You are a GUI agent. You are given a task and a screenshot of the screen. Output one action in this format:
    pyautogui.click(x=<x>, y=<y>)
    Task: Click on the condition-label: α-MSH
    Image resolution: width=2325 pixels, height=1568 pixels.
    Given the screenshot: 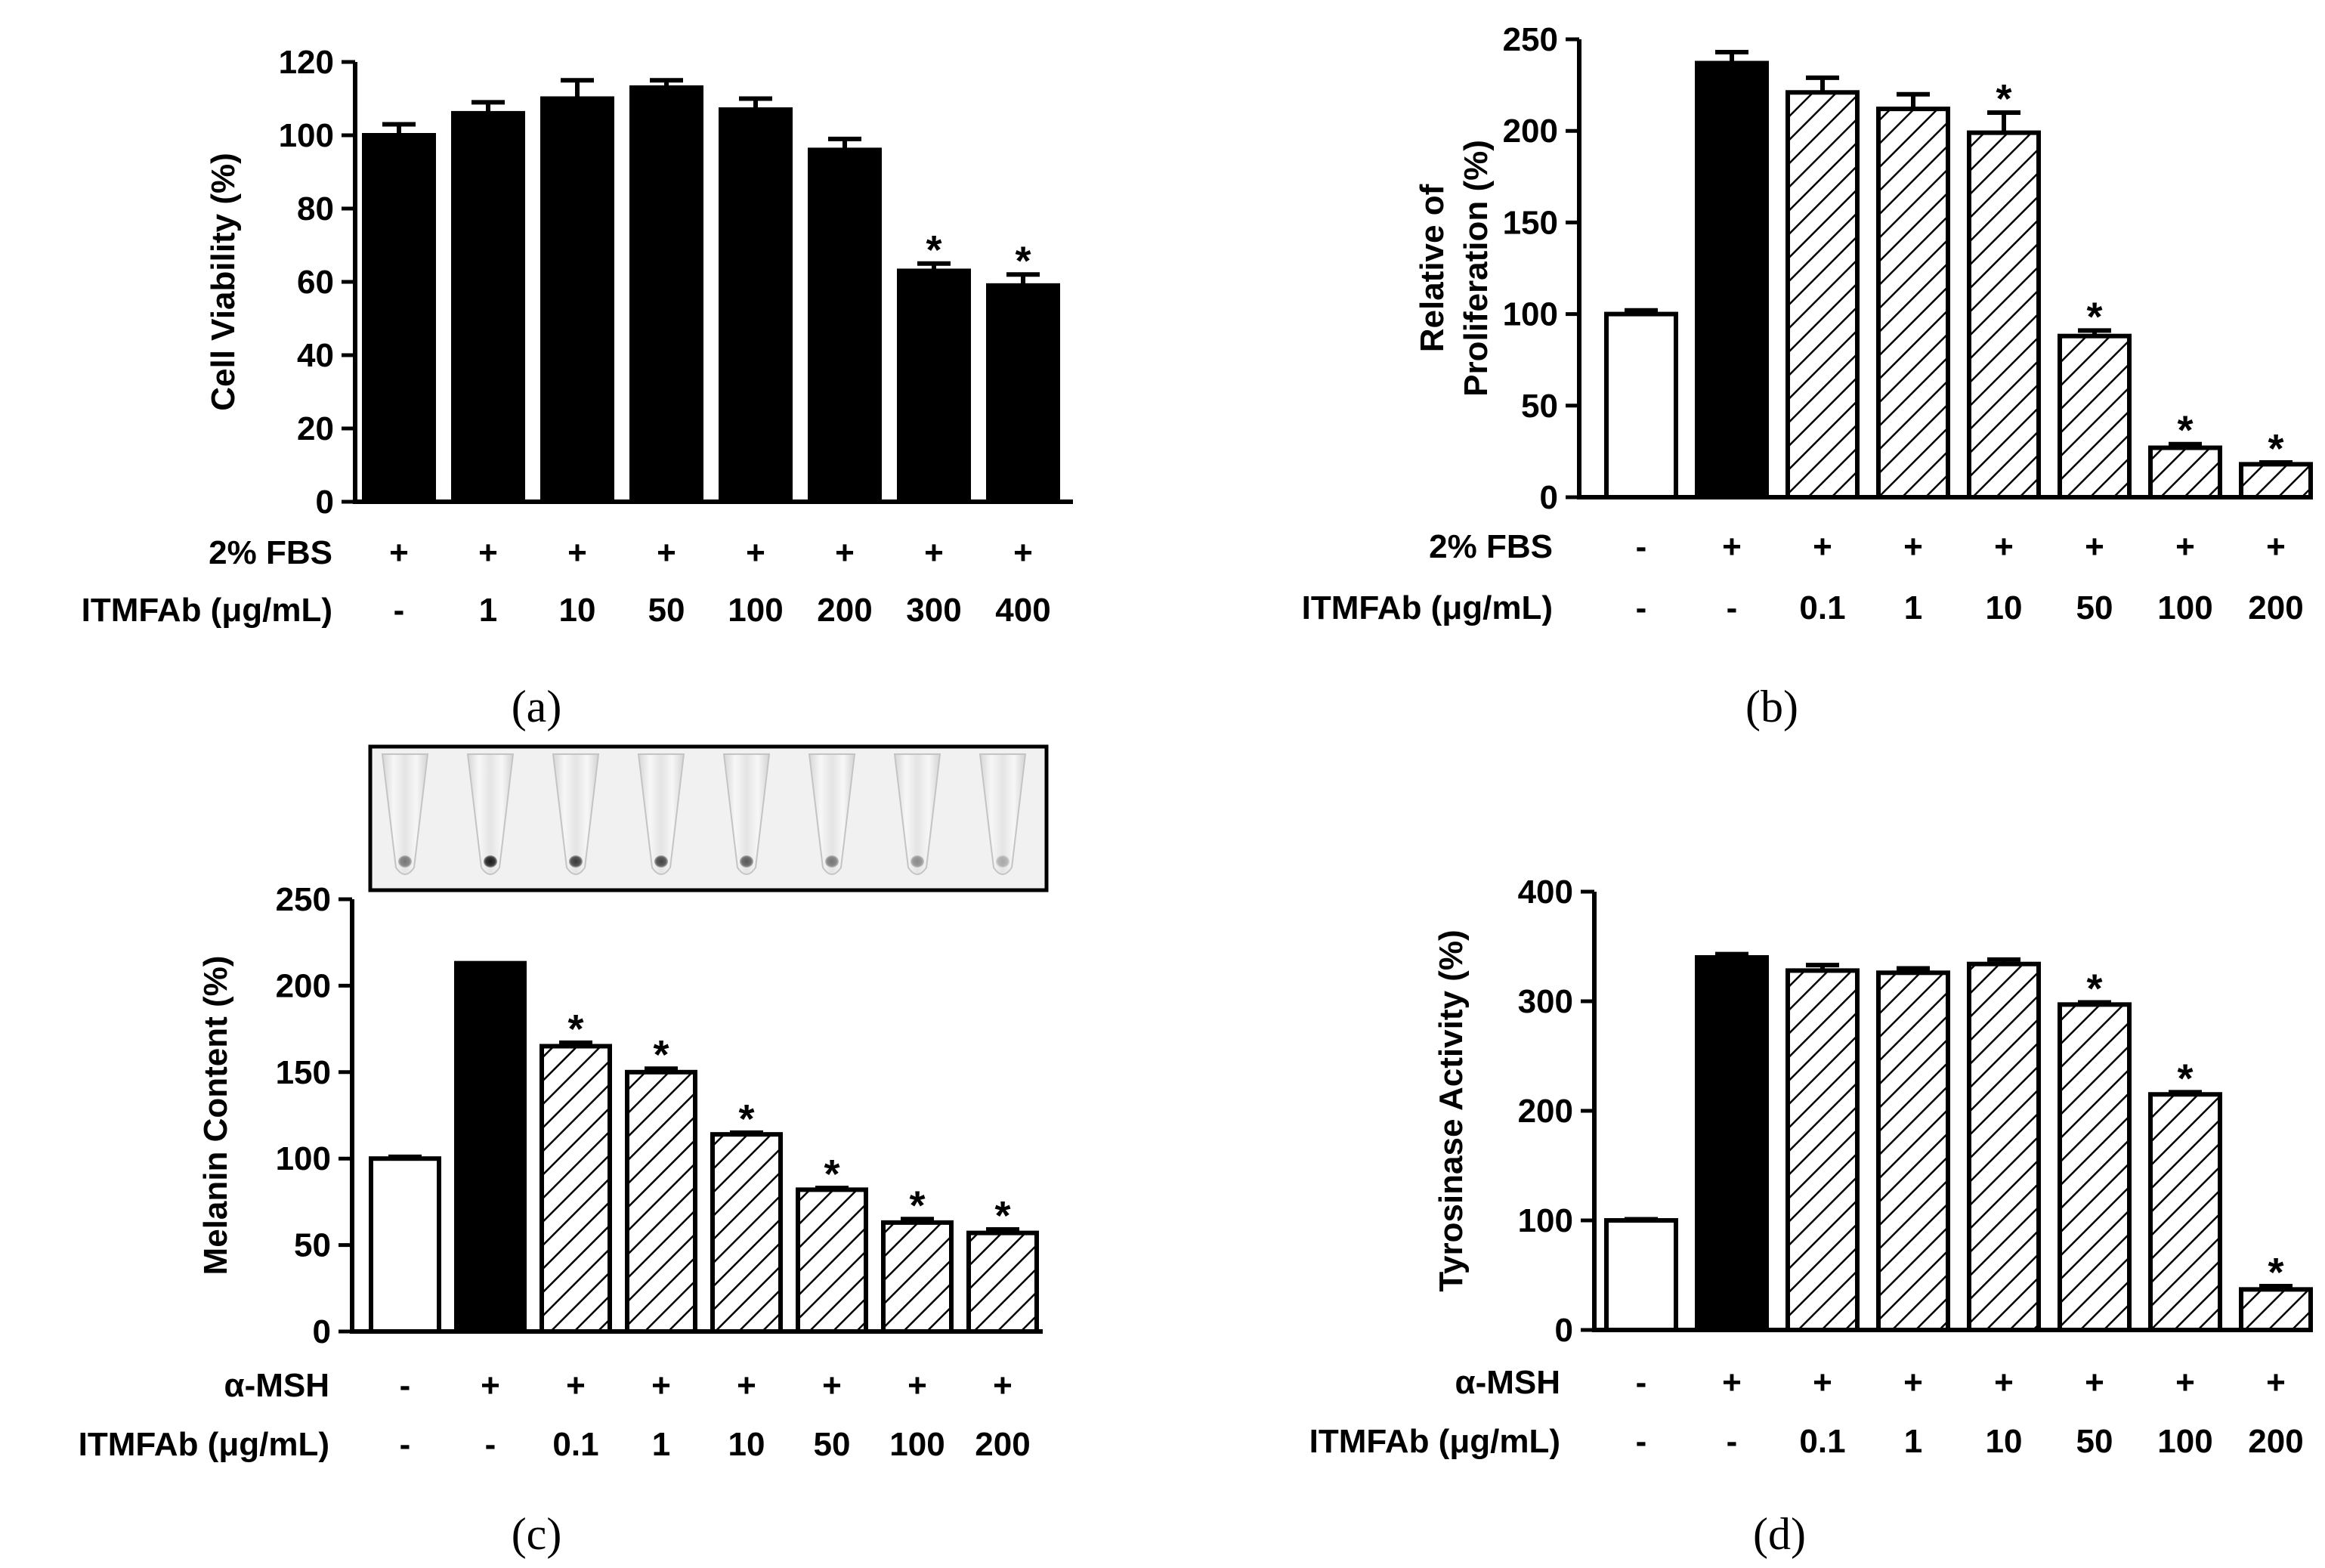 What is the action you would take?
    pyautogui.click(x=276, y=1385)
    